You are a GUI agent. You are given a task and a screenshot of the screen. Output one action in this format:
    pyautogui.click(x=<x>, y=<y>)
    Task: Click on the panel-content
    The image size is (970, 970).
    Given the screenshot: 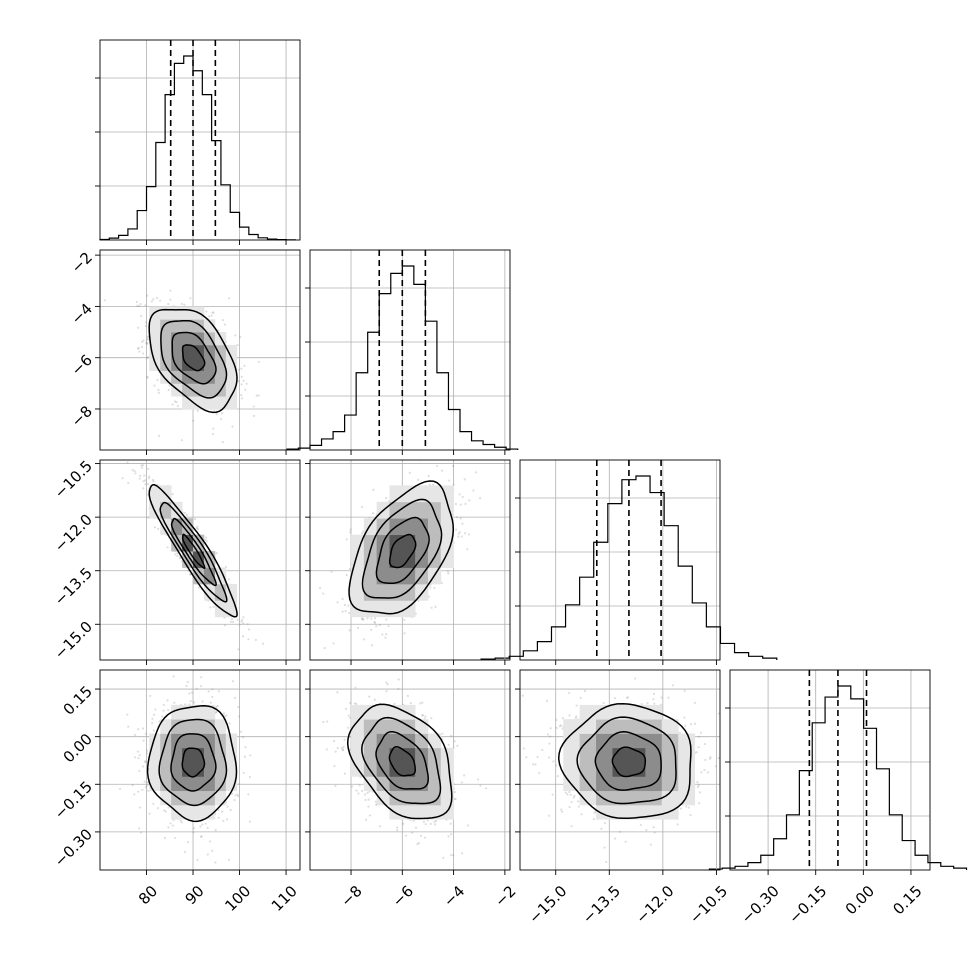 What is the action you would take?
    pyautogui.click(x=193, y=556)
    